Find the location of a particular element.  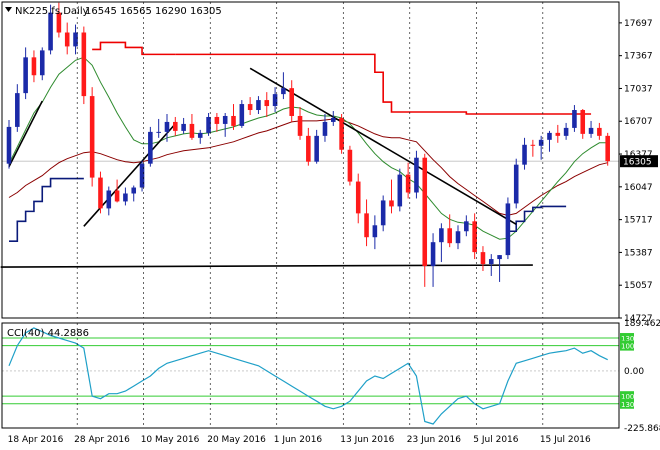

chart-title: NK225.fs,Daily is located at coordinates (52, 11).